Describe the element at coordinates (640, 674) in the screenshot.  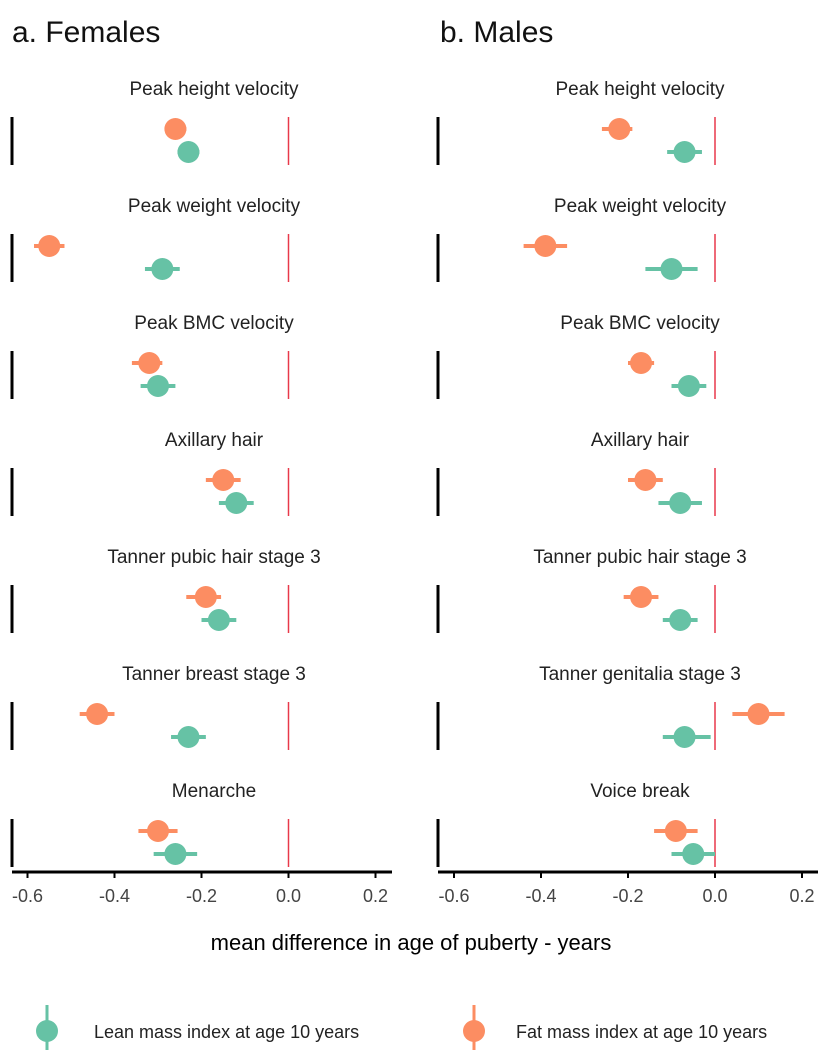
I see `facet-label: Tanner genitalia stage 3` at that location.